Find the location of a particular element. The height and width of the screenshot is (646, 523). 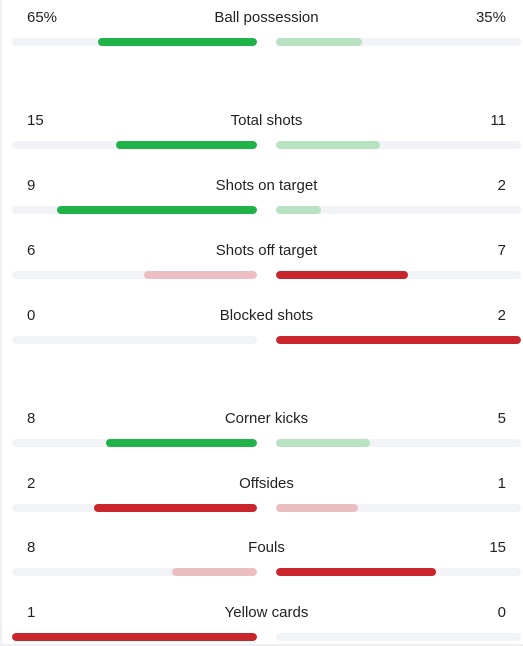

stat-row-shots-on-target: 9 Shots on target 2 is located at coordinates (261, 197).